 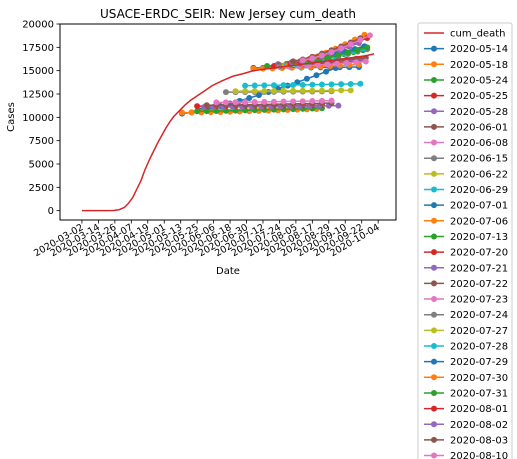 What do you see at coordinates (479, 174) in the screenshot?
I see `legend-label: 2020-06-22` at bounding box center [479, 174].